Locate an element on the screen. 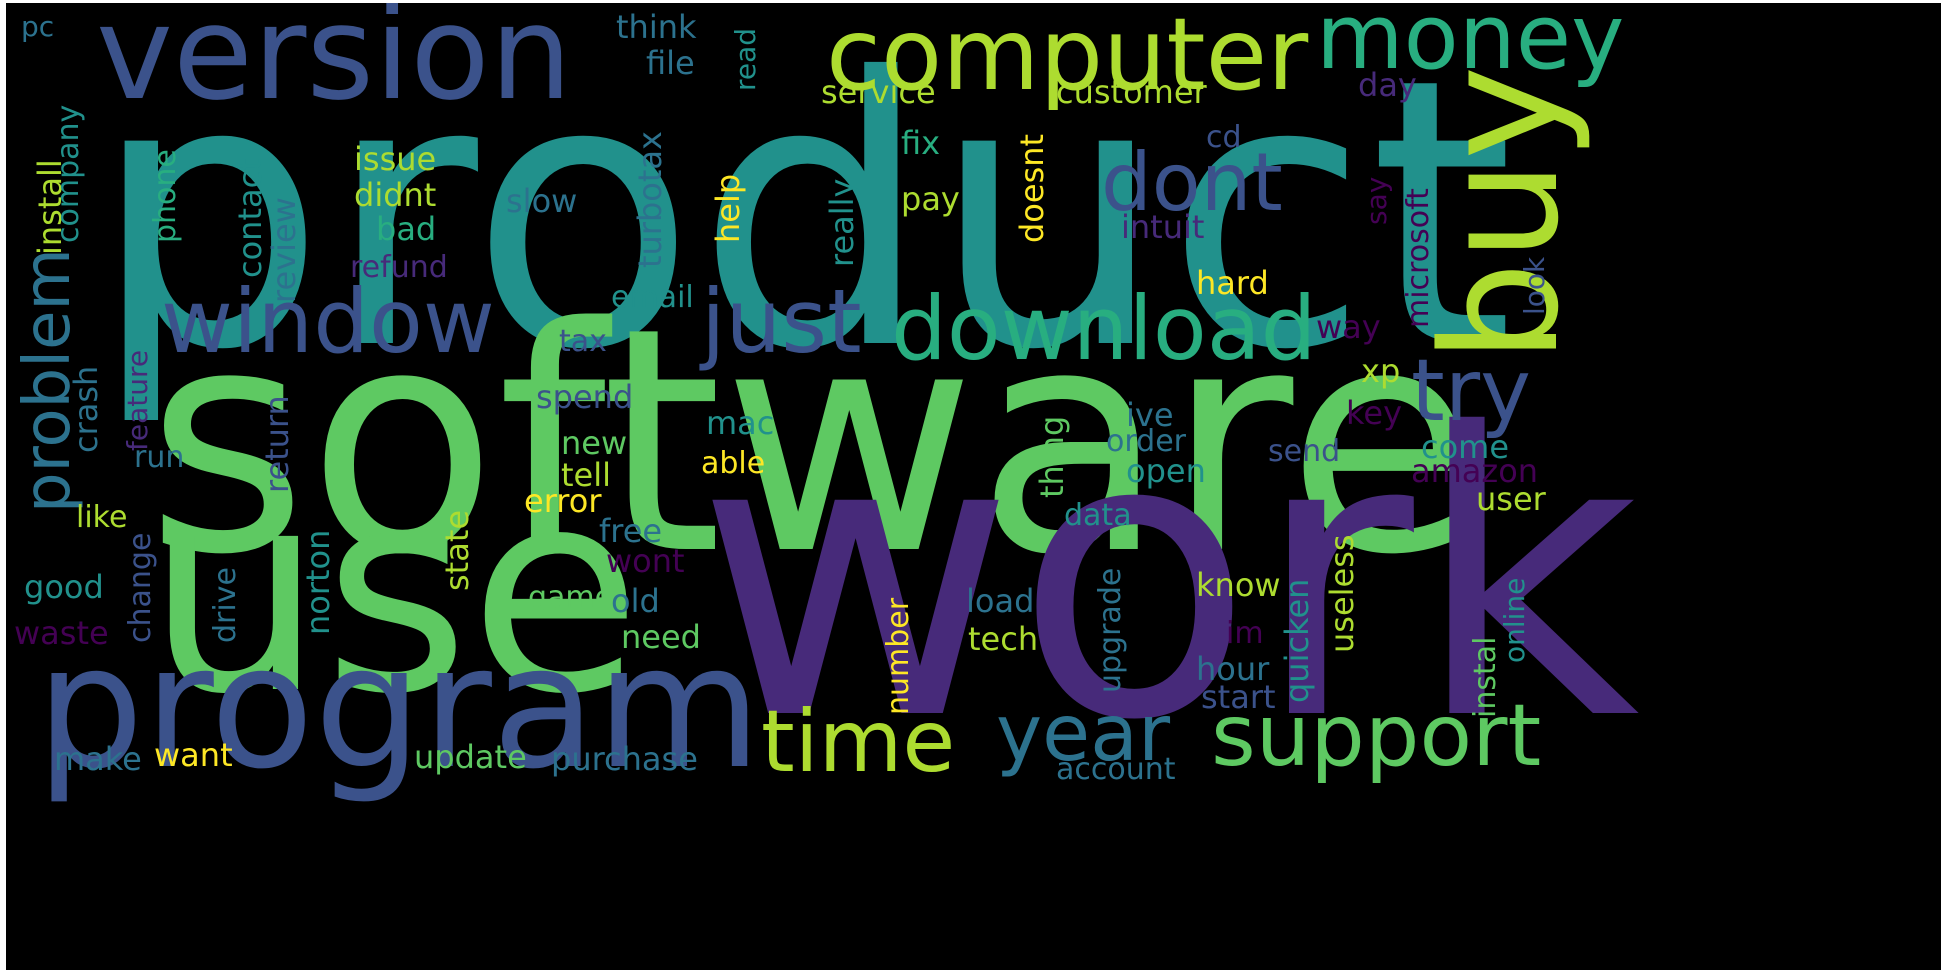 Image resolution: width=1946 pixels, height=972 pixels. word-pay: pay is located at coordinates (930, 199).